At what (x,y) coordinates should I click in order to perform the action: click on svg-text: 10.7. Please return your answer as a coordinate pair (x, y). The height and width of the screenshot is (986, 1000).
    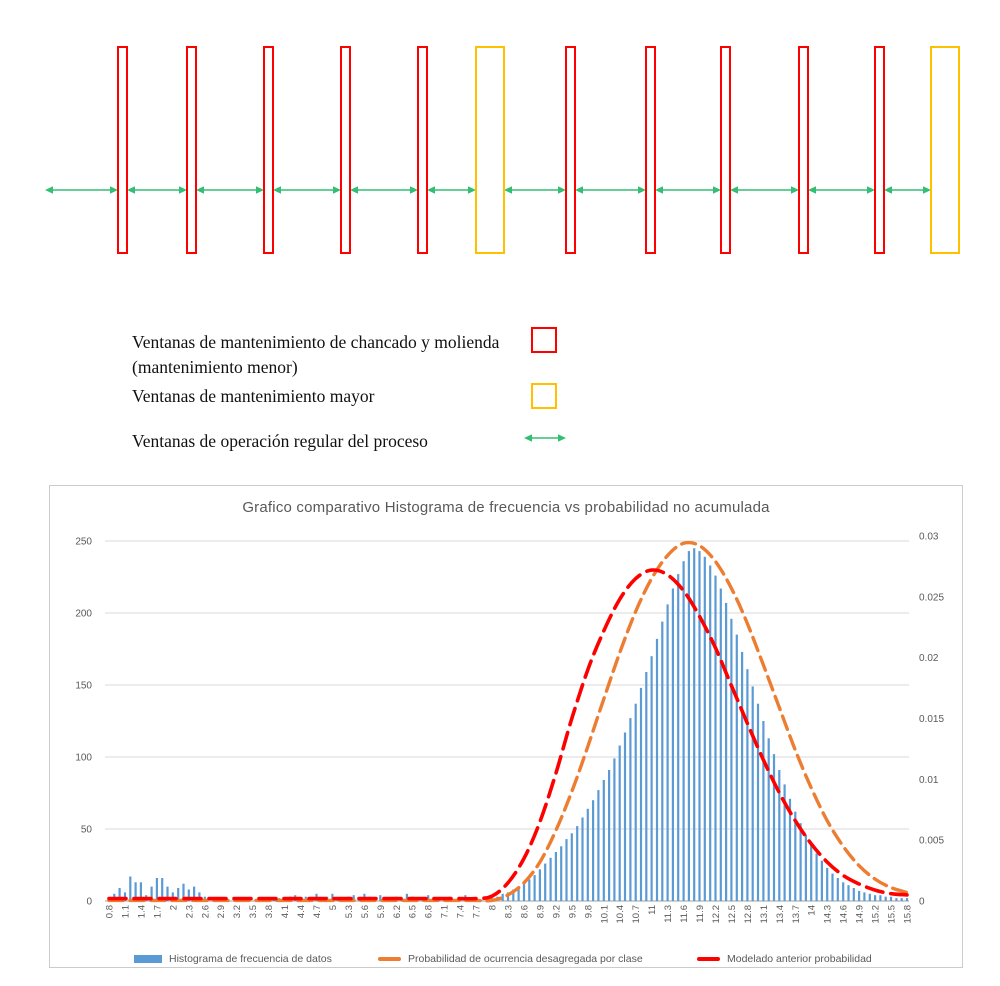
    Looking at the image, I should click on (636, 914).